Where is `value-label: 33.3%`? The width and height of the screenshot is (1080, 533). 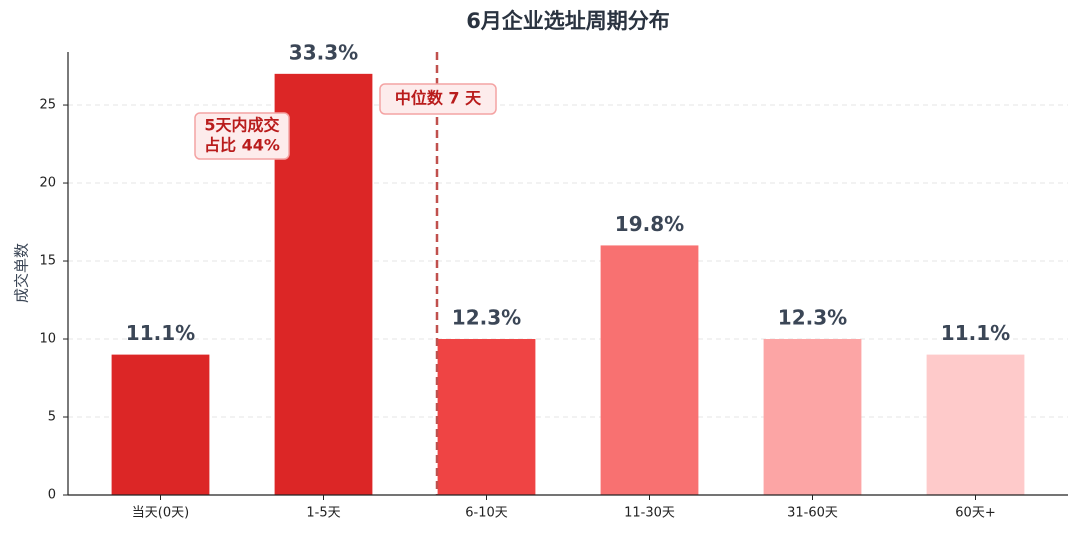
value-label: 33.3% is located at coordinates (323, 52).